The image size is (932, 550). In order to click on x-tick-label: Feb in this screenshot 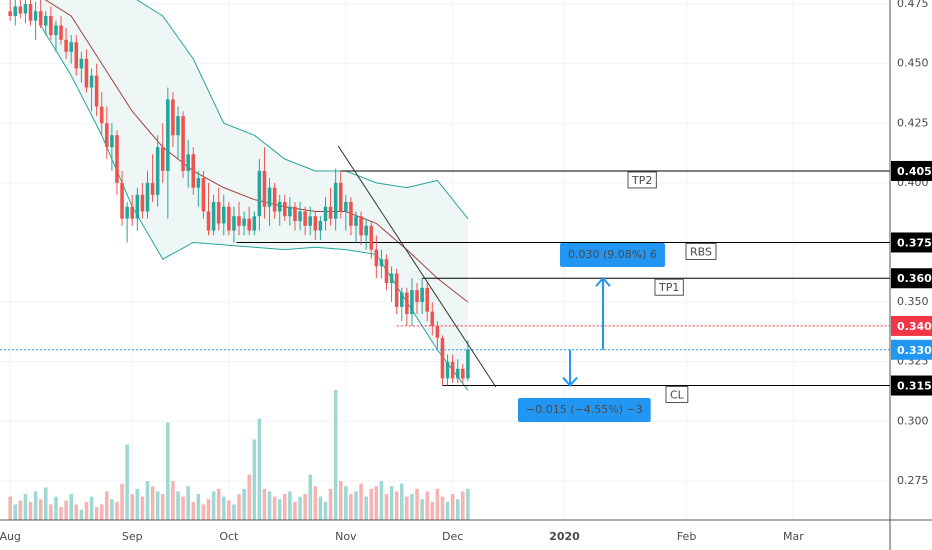, I will do `click(686, 536)`.